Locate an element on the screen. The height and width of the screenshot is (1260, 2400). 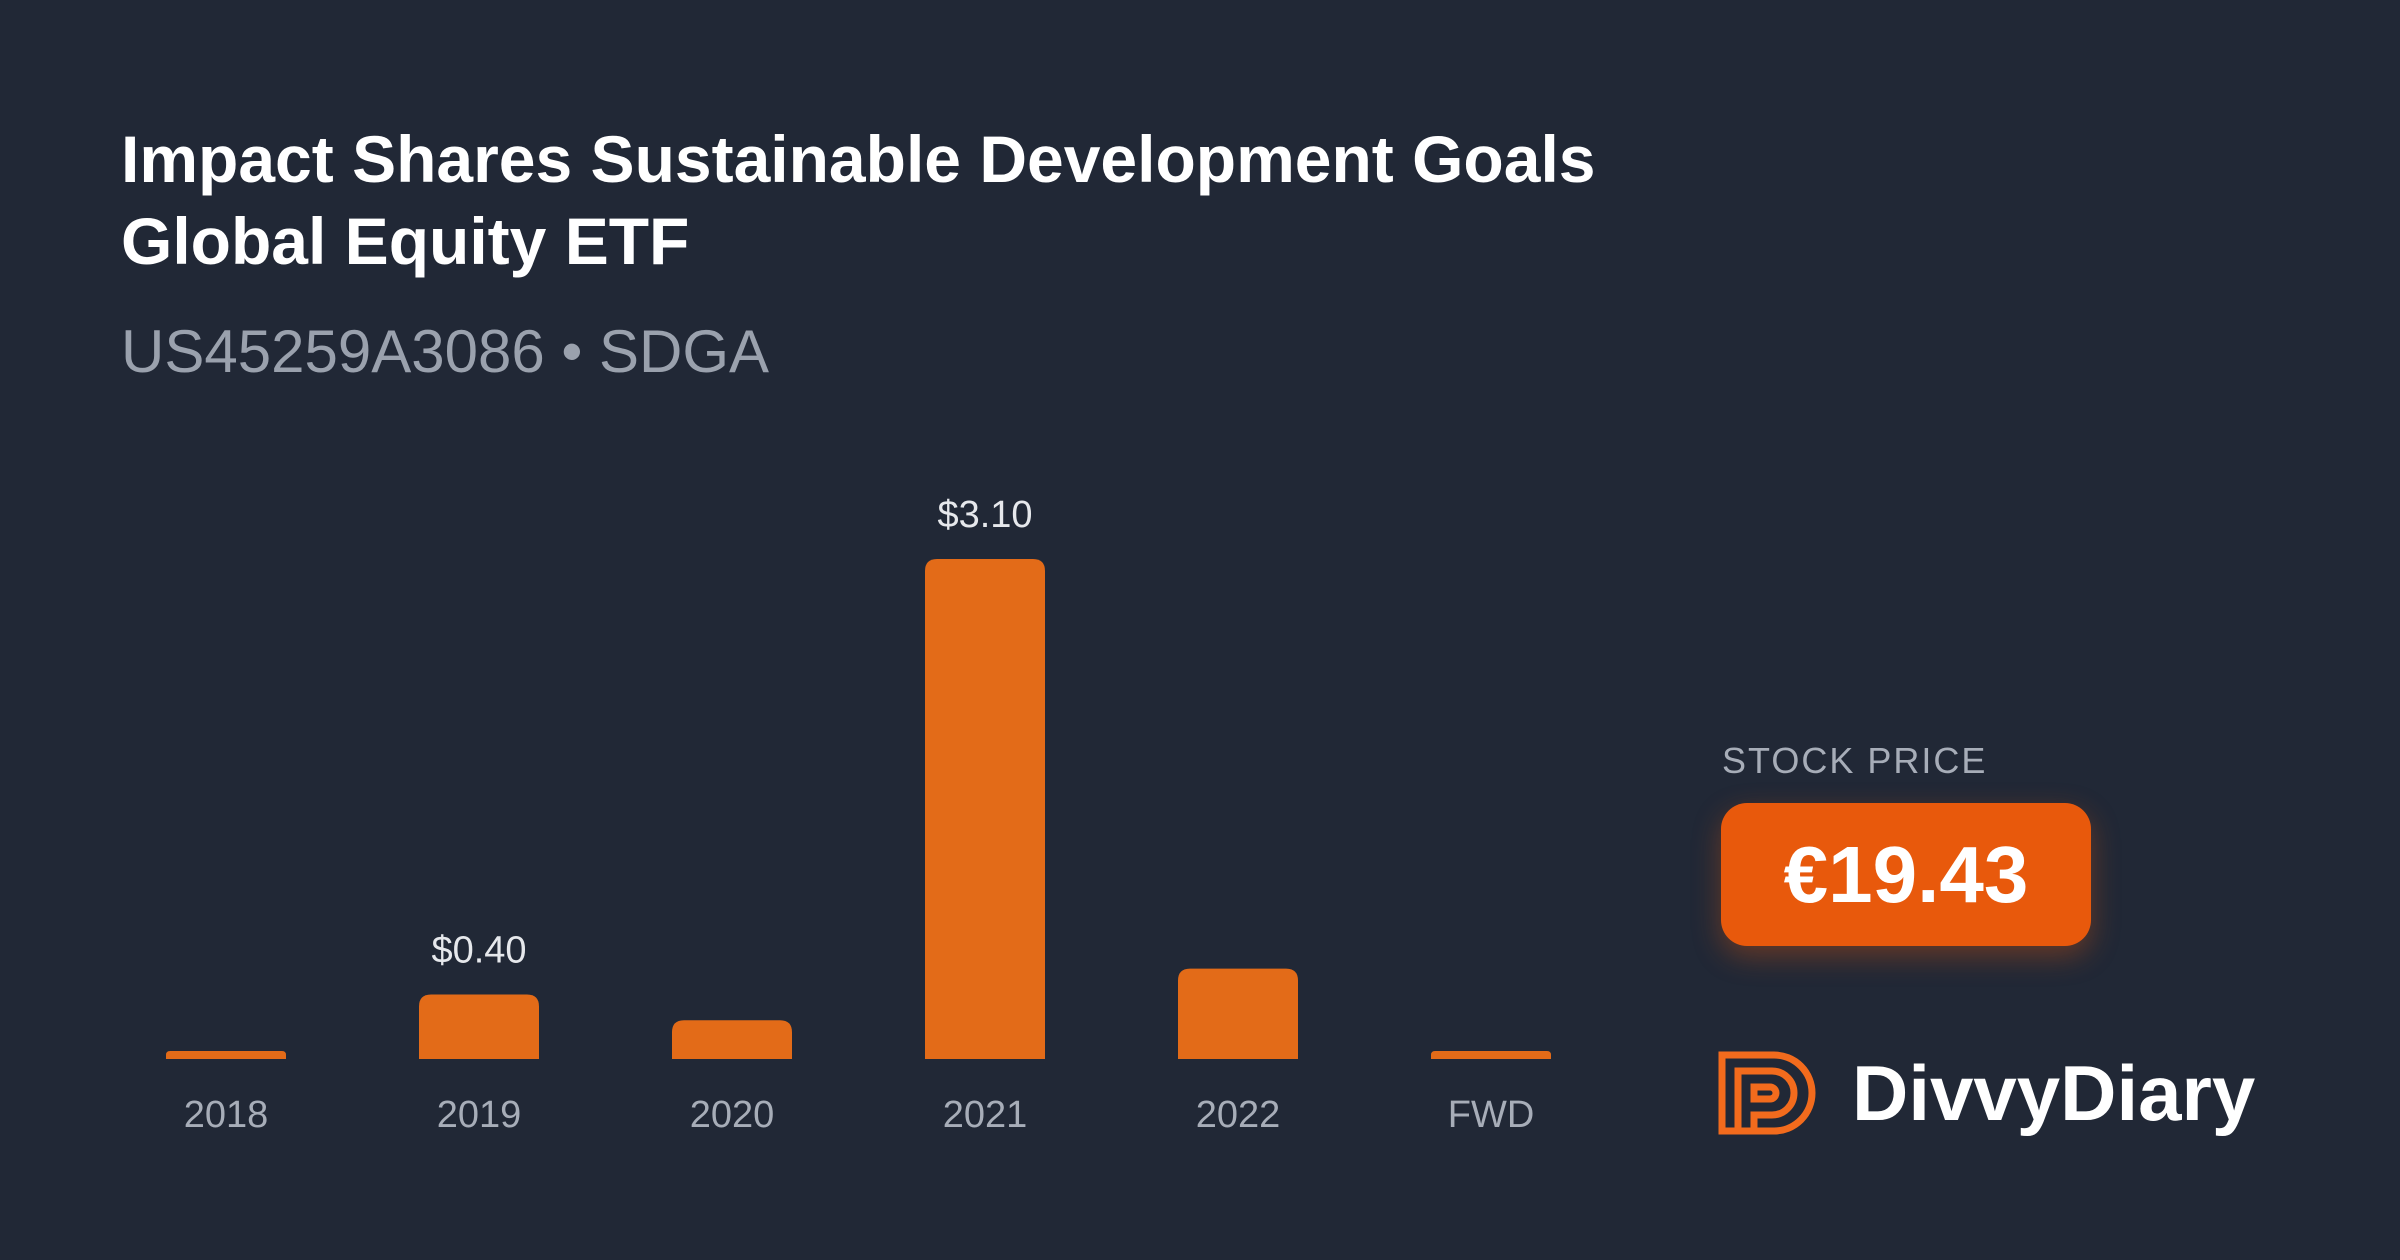
bar-2021 is located at coordinates (985, 809).